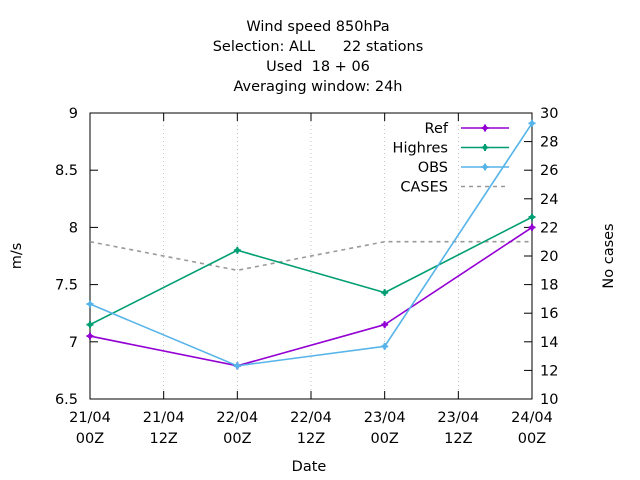  Describe the element at coordinates (420, 149) in the screenshot. I see `legend-label: Highres` at that location.